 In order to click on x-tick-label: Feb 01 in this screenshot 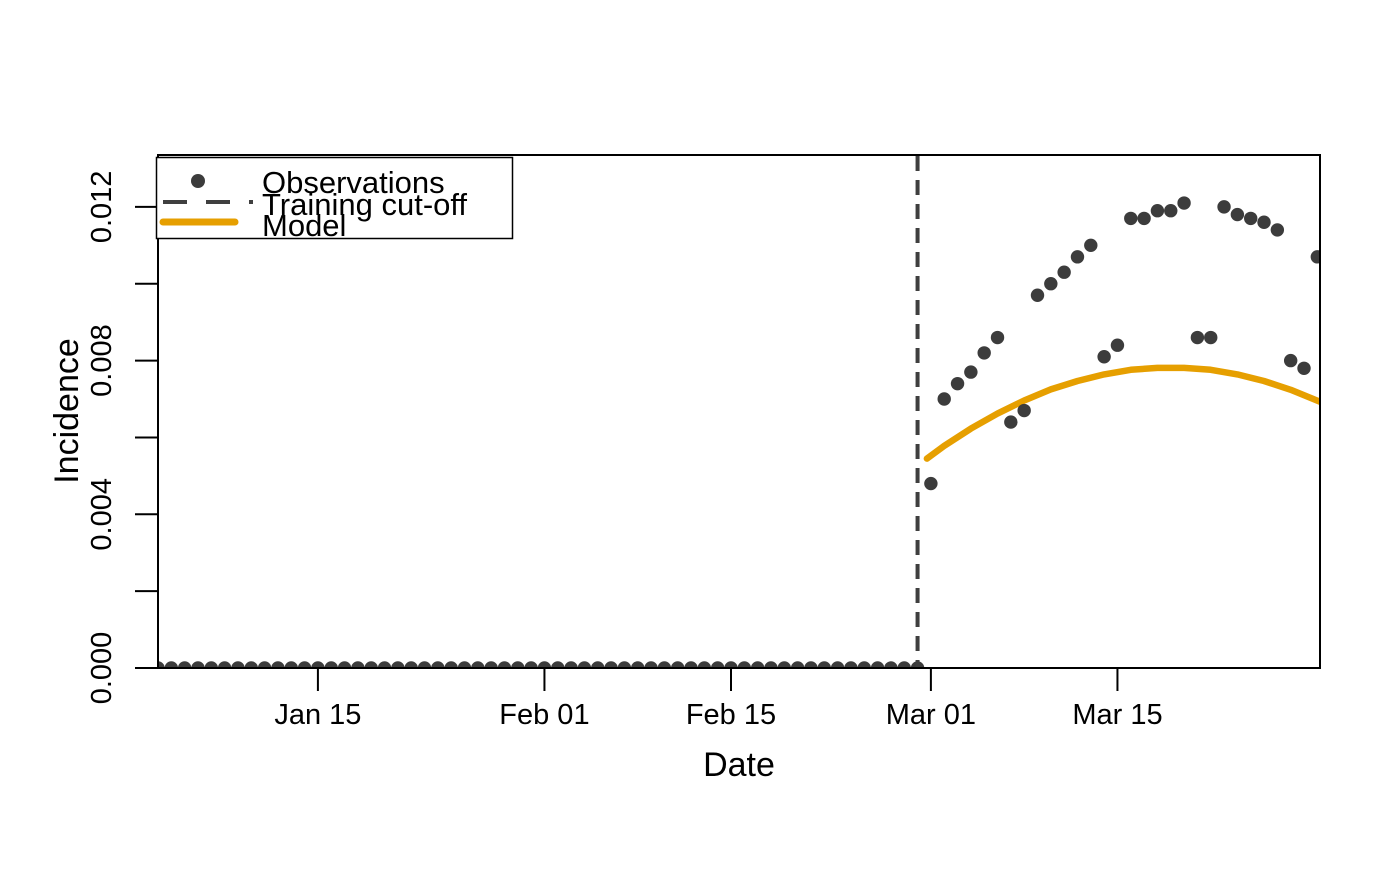, I will do `click(544, 715)`.